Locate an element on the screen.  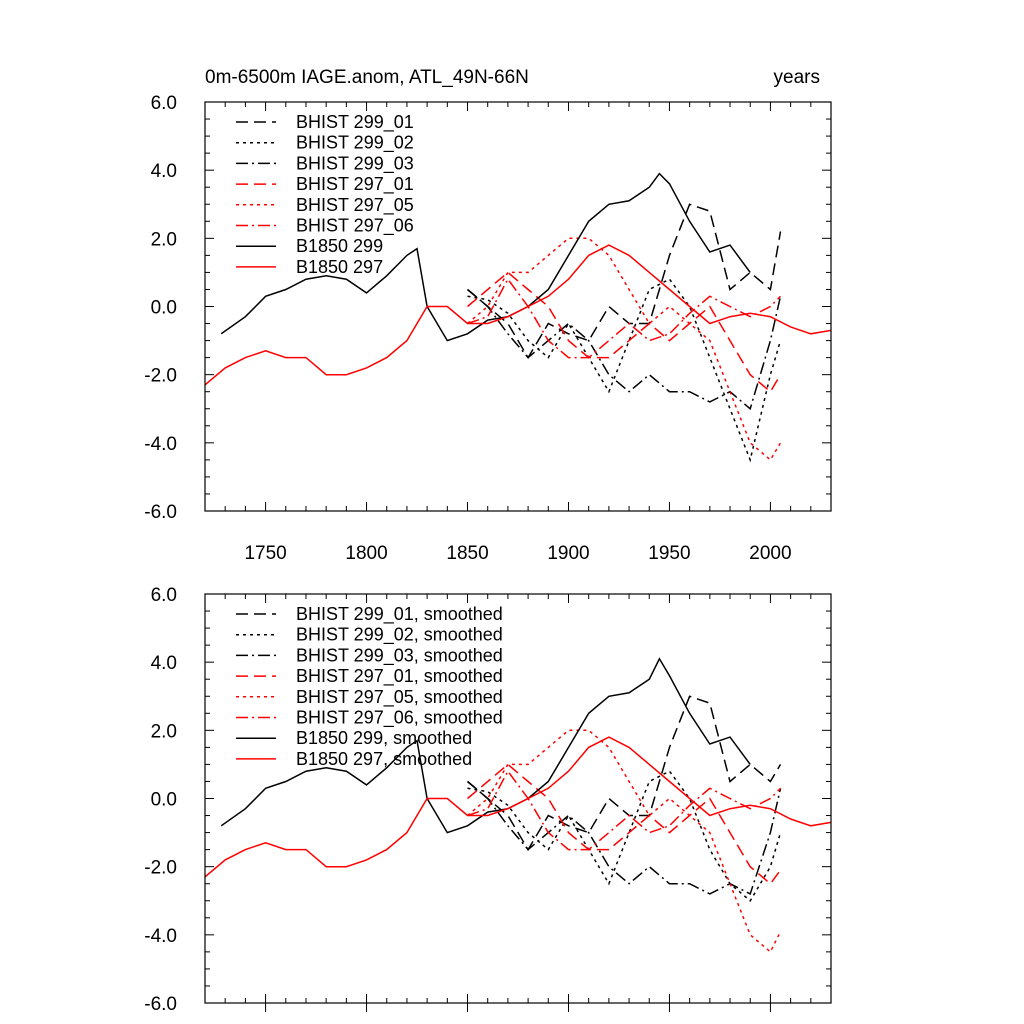
legend-label: BHIST 299_03 is located at coordinates (355, 163).